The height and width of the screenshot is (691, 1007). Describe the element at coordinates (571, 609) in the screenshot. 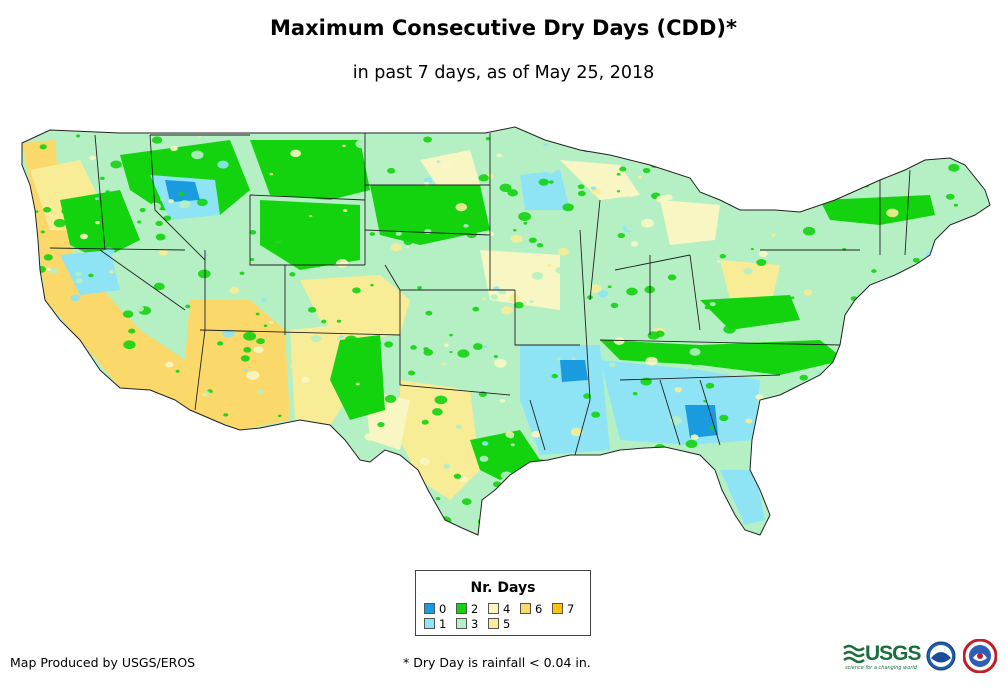

I see `legend-label: 7` at that location.